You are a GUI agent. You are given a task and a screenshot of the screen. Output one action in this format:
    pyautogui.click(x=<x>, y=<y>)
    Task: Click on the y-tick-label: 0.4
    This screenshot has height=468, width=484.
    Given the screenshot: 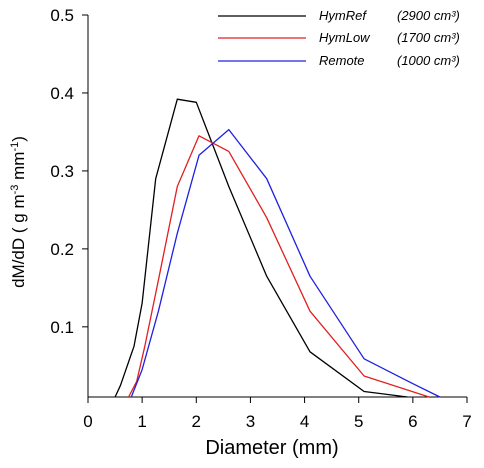 What is the action you would take?
    pyautogui.click(x=62, y=93)
    